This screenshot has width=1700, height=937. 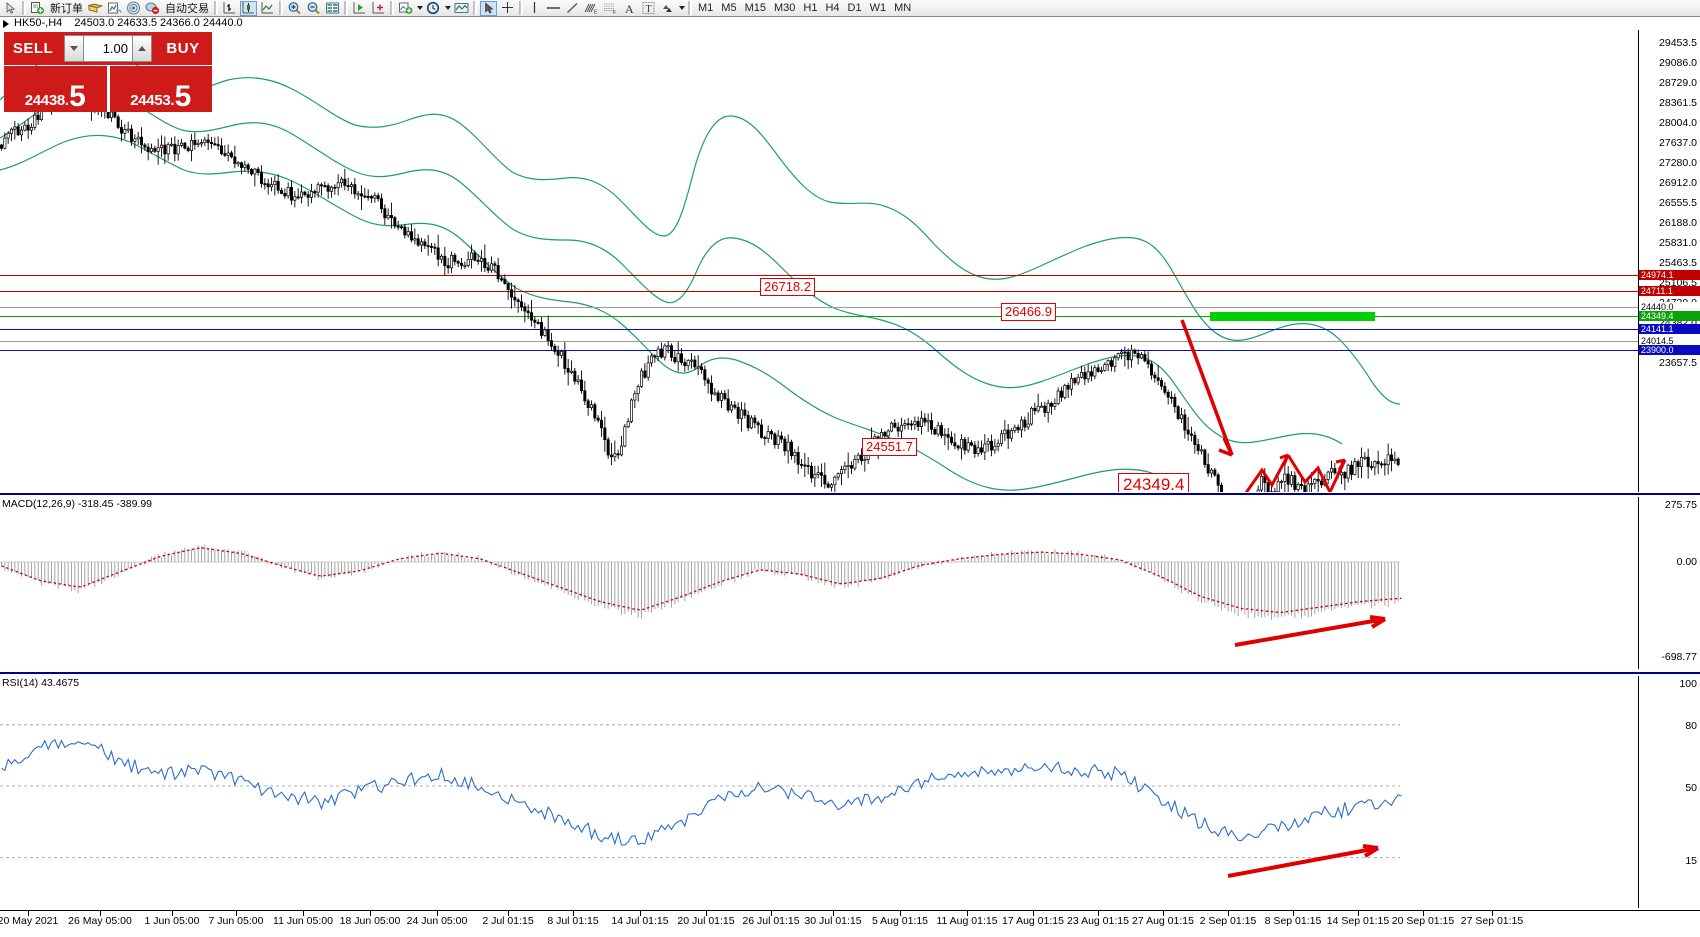 What do you see at coordinates (183, 48) in the screenshot?
I see `buy-button: BUY` at bounding box center [183, 48].